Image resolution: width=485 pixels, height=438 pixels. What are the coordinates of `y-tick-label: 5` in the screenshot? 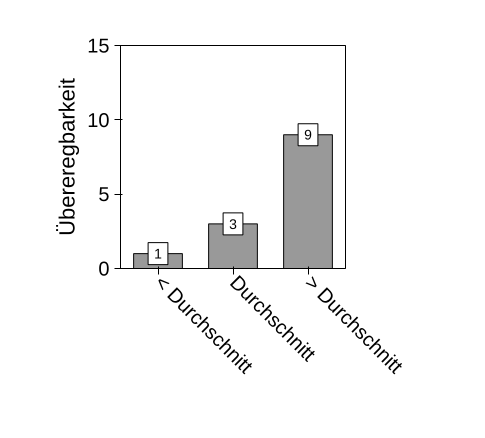 It's located at (104, 195).